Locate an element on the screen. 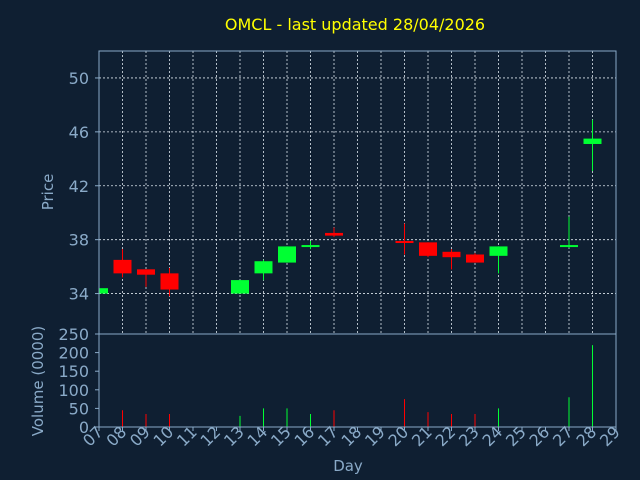 The height and width of the screenshot is (480, 640). volume-tick-label: 150 is located at coordinates (73, 371).